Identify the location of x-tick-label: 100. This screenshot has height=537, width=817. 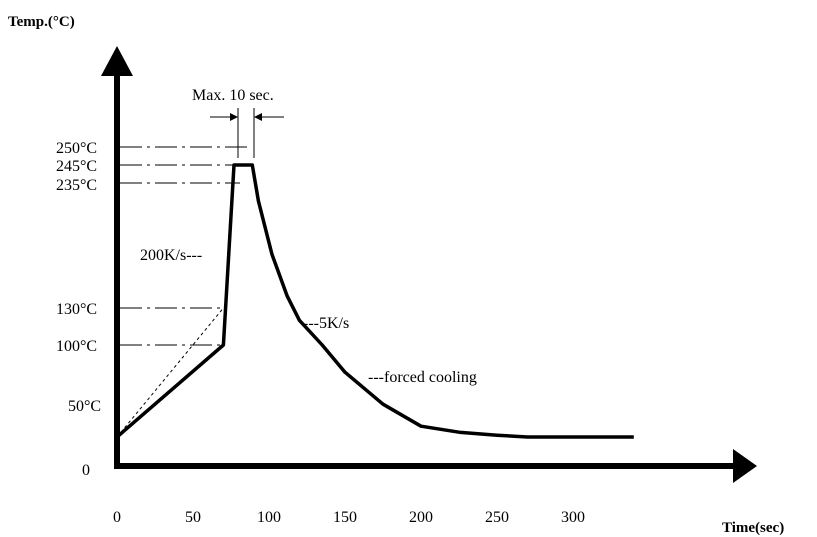
(269, 517).